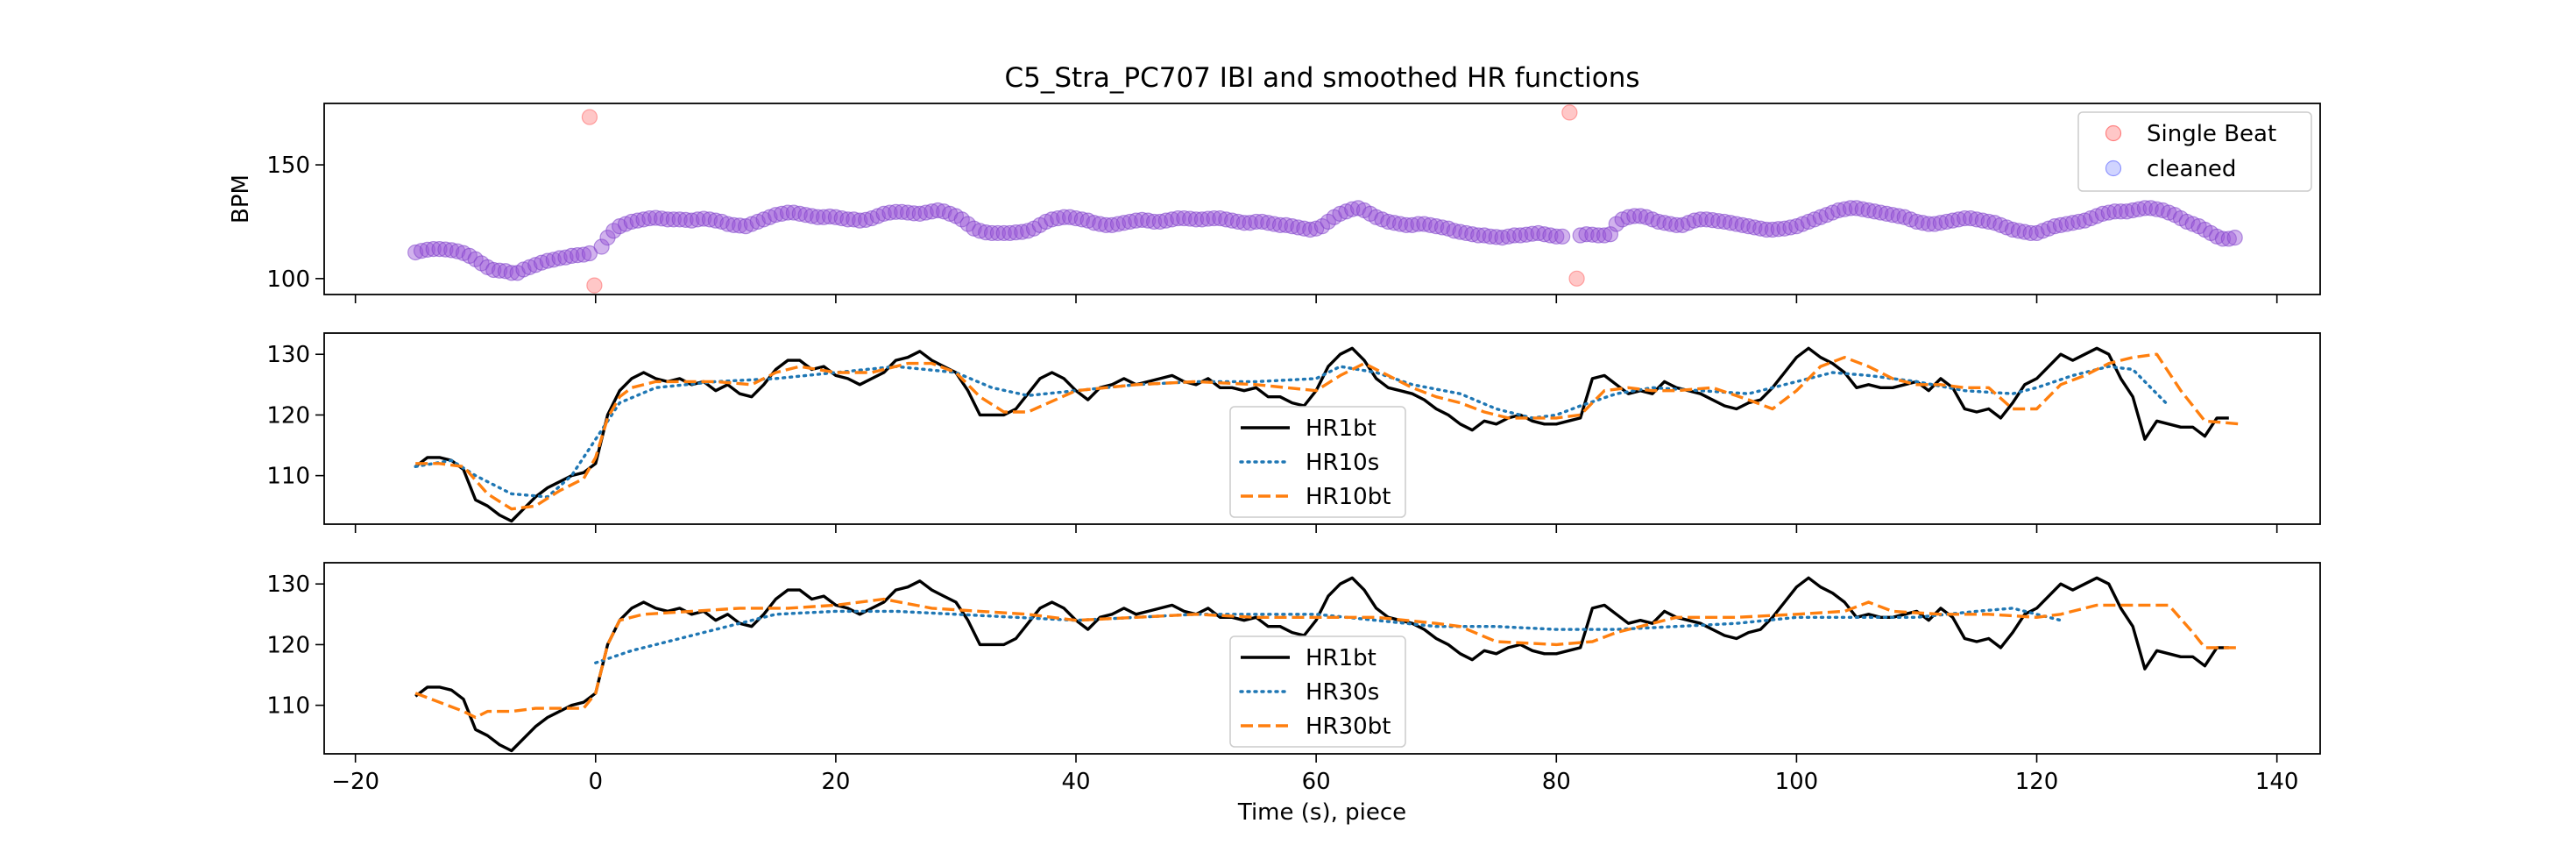  Describe the element at coordinates (2194, 151) in the screenshot. I see `legend: Single Beat cleaned` at that location.